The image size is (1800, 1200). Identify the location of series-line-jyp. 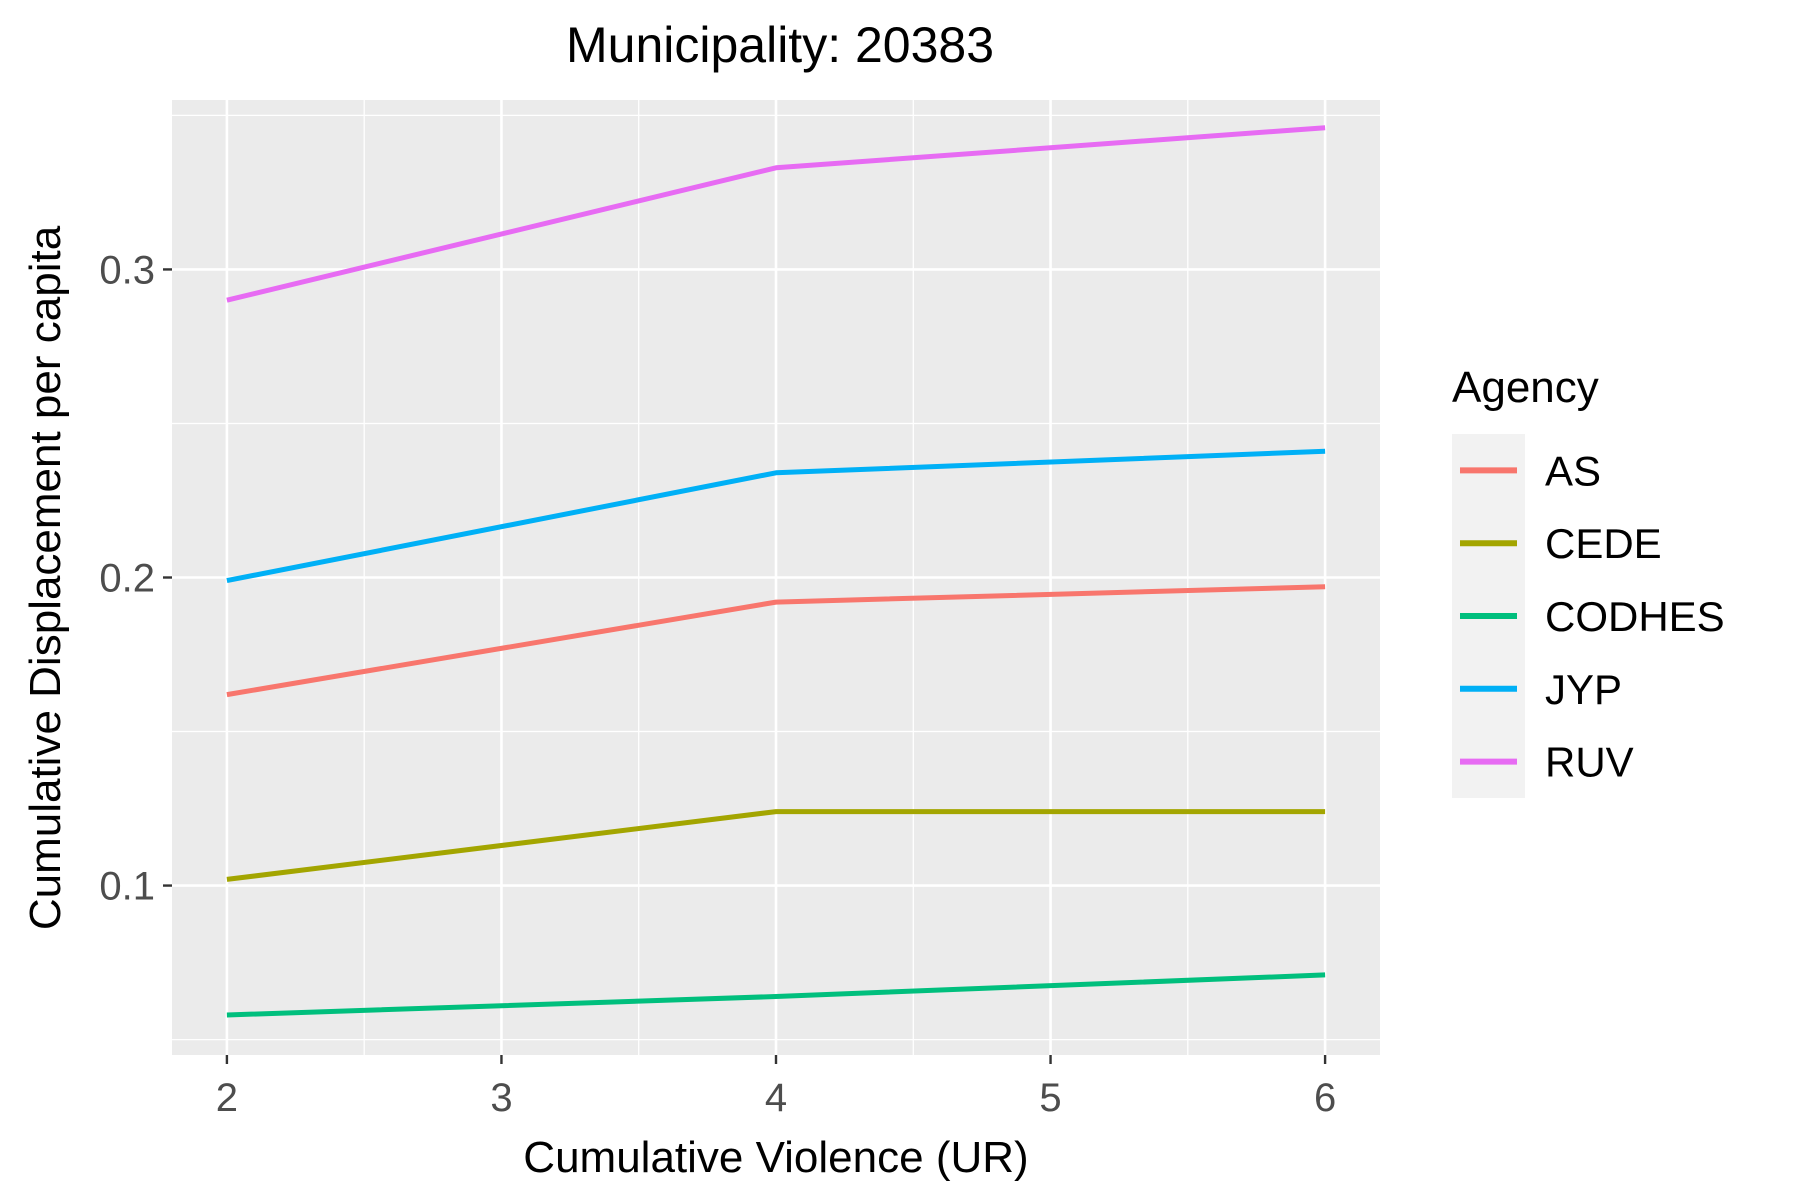
(776, 516).